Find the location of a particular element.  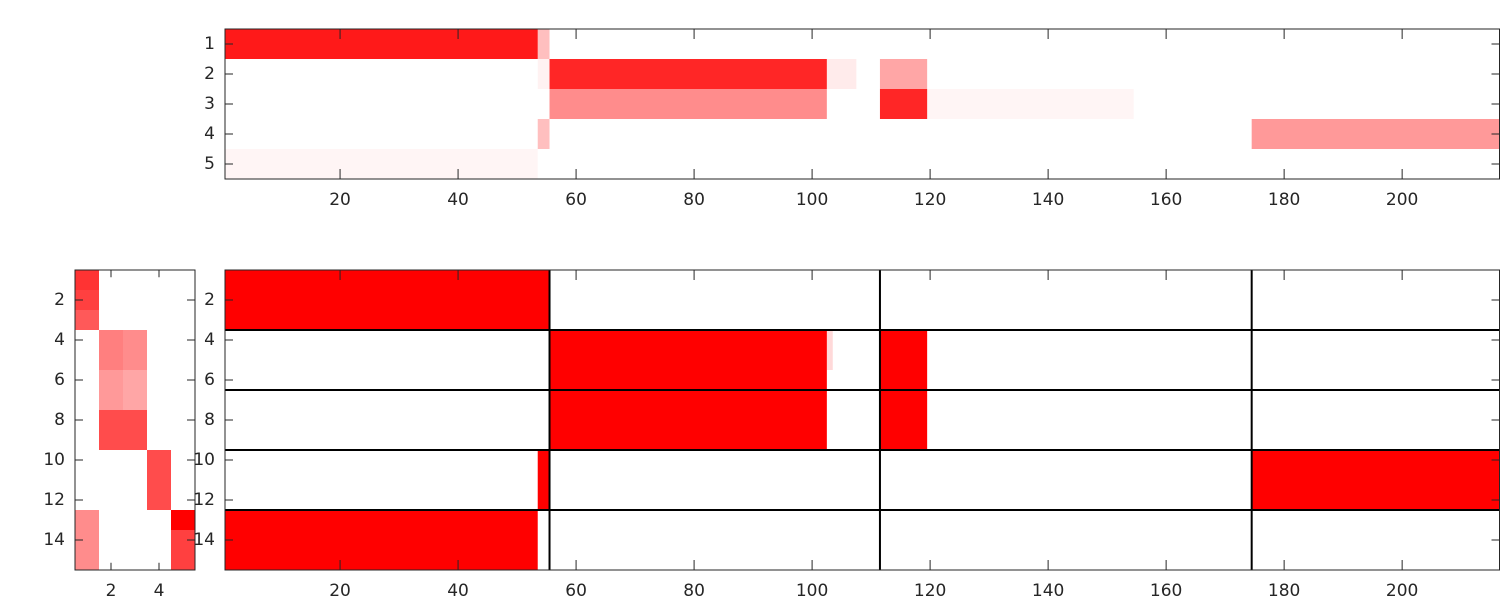

x-tick-label: 2 is located at coordinates (111, 590).